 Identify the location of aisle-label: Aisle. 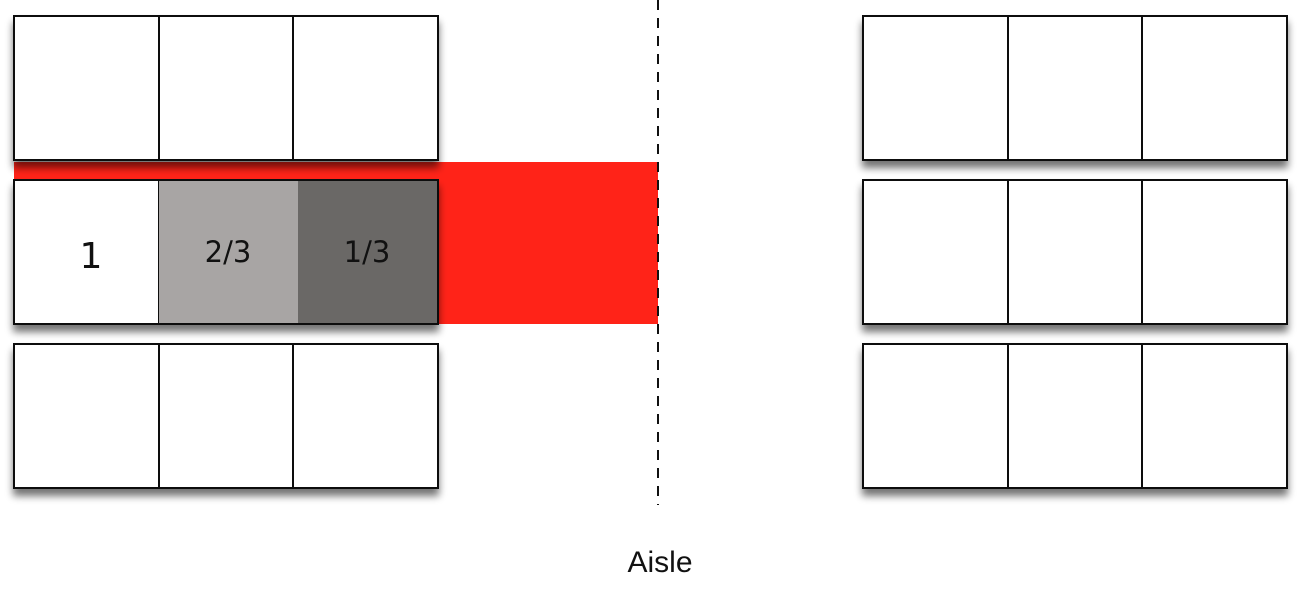
(660, 562).